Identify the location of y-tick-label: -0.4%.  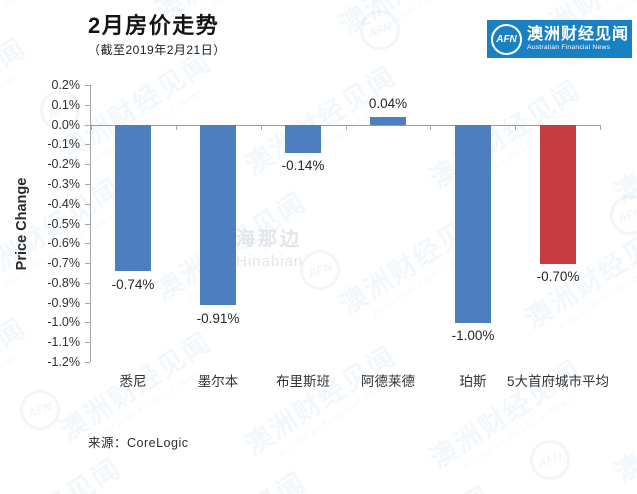
(63, 204).